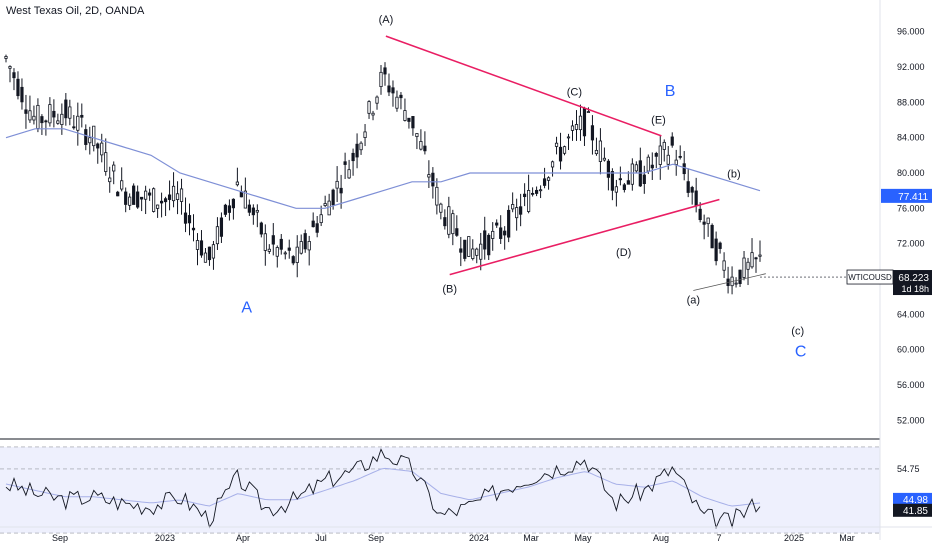 The image size is (932, 550). I want to click on wave-label: (A), so click(386, 20).